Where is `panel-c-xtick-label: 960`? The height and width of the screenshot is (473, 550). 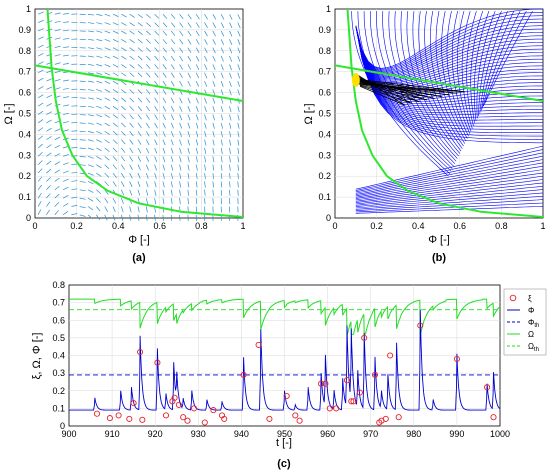
panel-c-xtick-label: 960 is located at coordinates (327, 434).